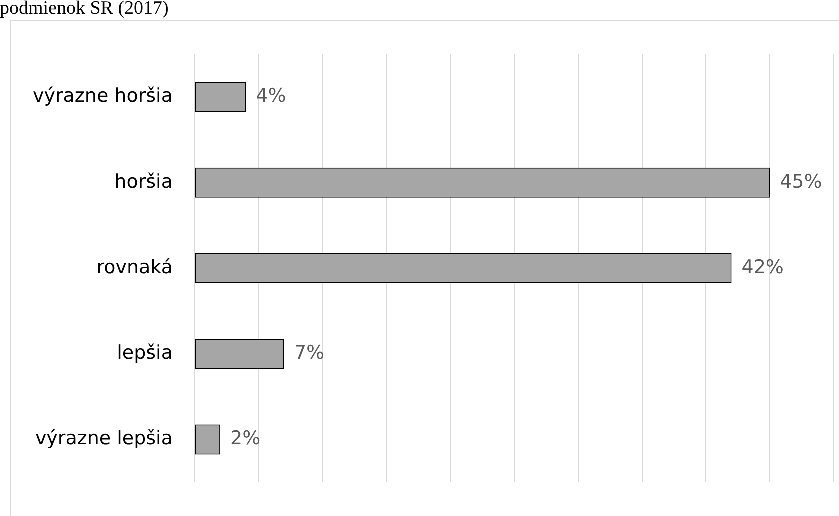 The width and height of the screenshot is (839, 516). I want to click on y-tick-label: výrazne horšia, so click(102, 96).